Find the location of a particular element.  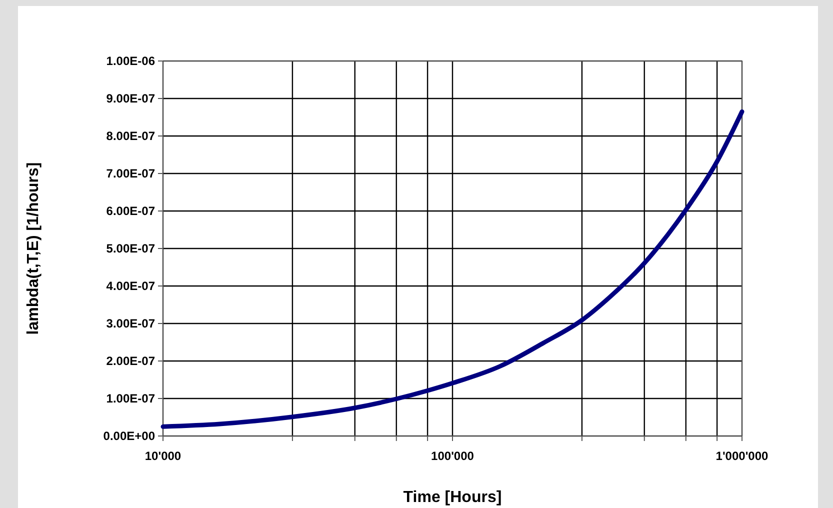

y-tick-label: 9.00E-07 is located at coordinates (131, 99).